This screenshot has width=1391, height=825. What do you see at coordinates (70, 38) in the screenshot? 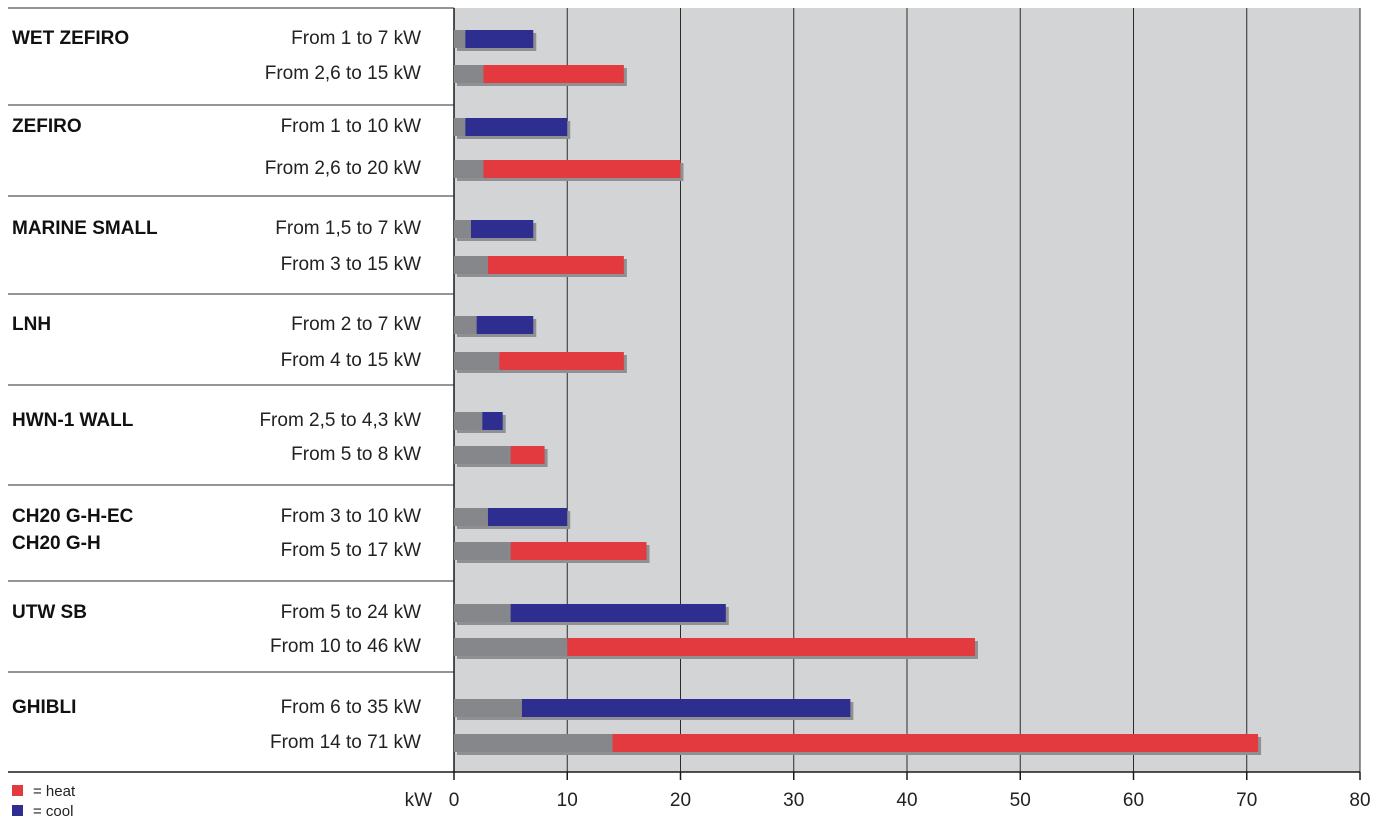
I see `product-name: WET ZEFIRO` at bounding box center [70, 38].